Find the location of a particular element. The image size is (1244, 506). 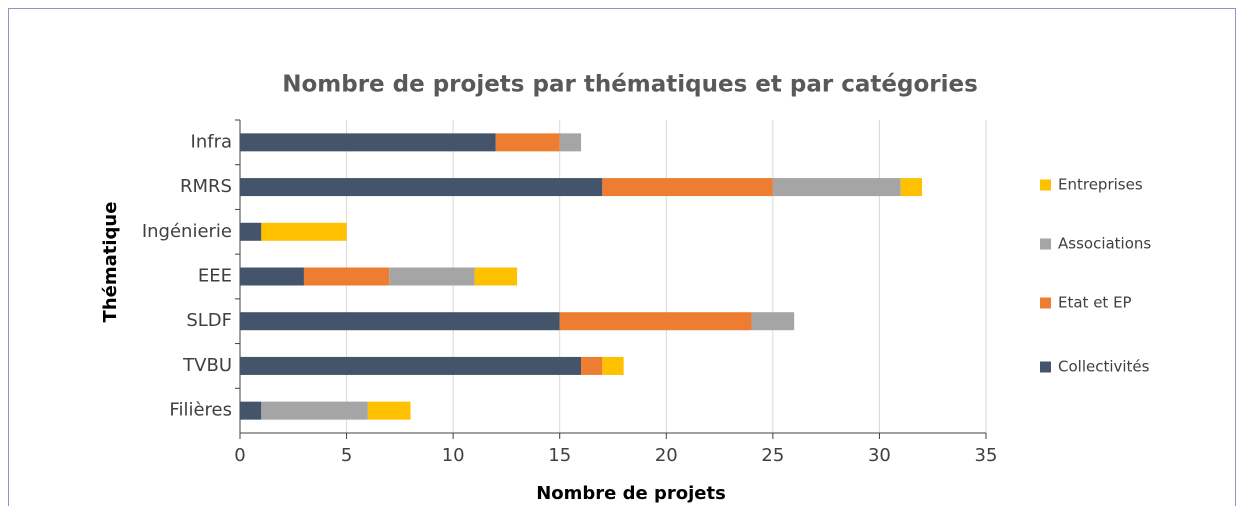

y-tick-label: SLDF is located at coordinates (209, 320).